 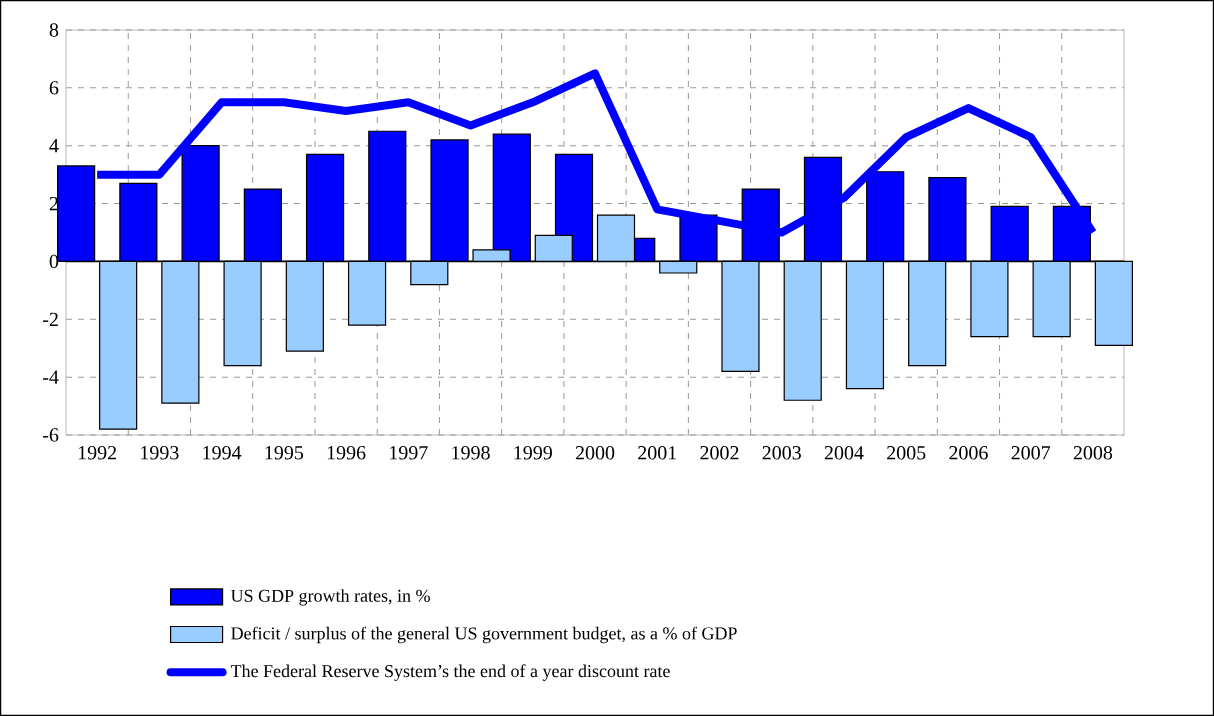 What do you see at coordinates (97, 453) in the screenshot?
I see `x-tick-label: 1992` at bounding box center [97, 453].